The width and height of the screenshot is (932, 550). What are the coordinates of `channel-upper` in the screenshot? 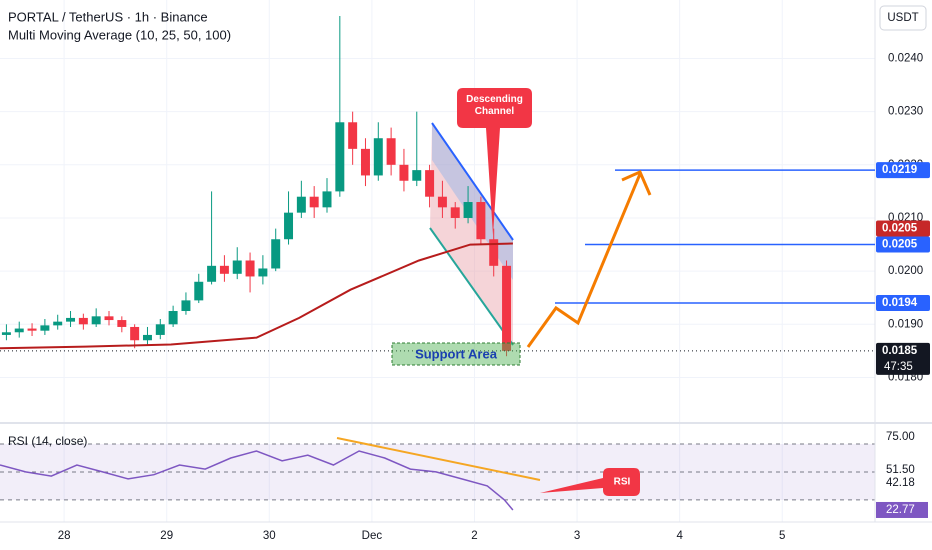 It's located at (472, 181).